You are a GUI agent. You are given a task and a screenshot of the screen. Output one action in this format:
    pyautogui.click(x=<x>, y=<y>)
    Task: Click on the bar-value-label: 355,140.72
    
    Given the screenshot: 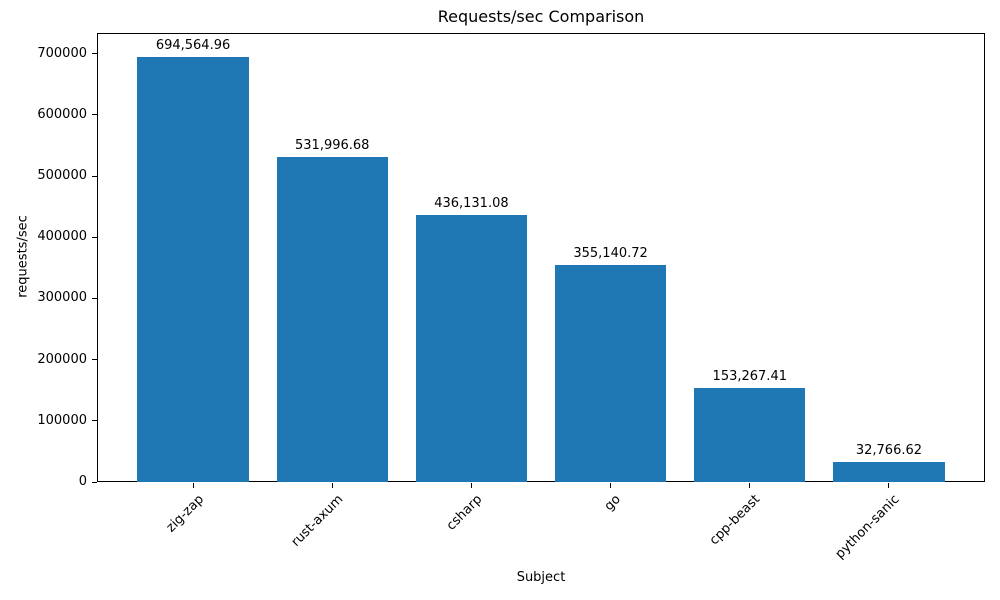 What is the action you would take?
    pyautogui.click(x=610, y=253)
    